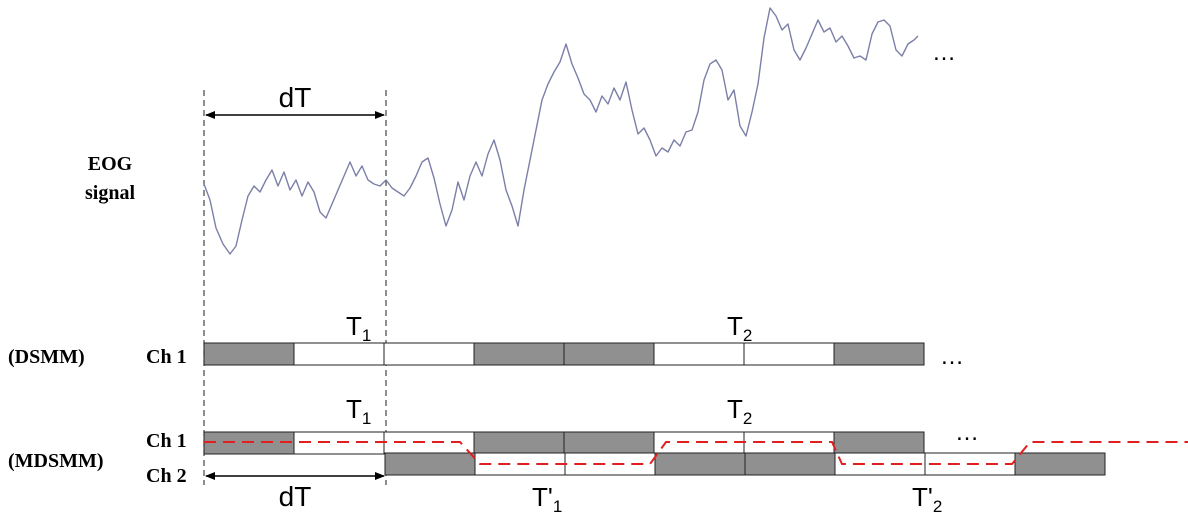 This screenshot has width=1188, height=515. I want to click on dt-label-top: dT, so click(295, 97).